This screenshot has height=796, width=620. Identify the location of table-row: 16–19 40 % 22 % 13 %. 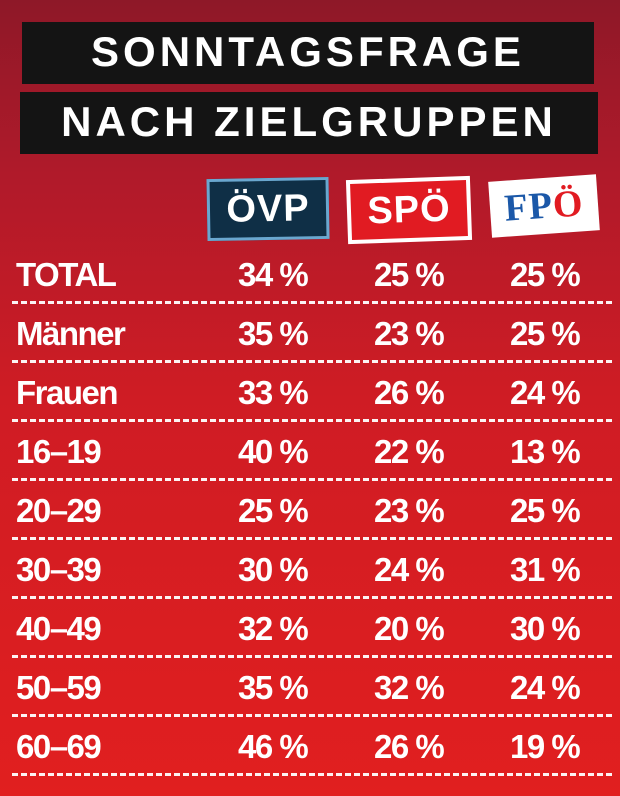
(311, 452).